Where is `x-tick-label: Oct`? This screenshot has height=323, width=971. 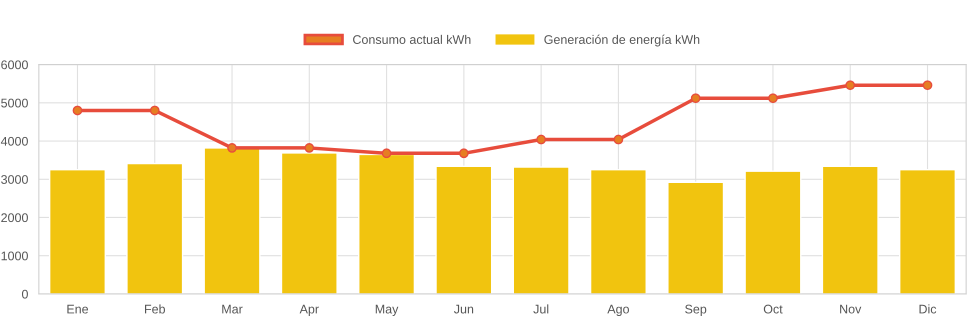 x-tick-label: Oct is located at coordinates (773, 309).